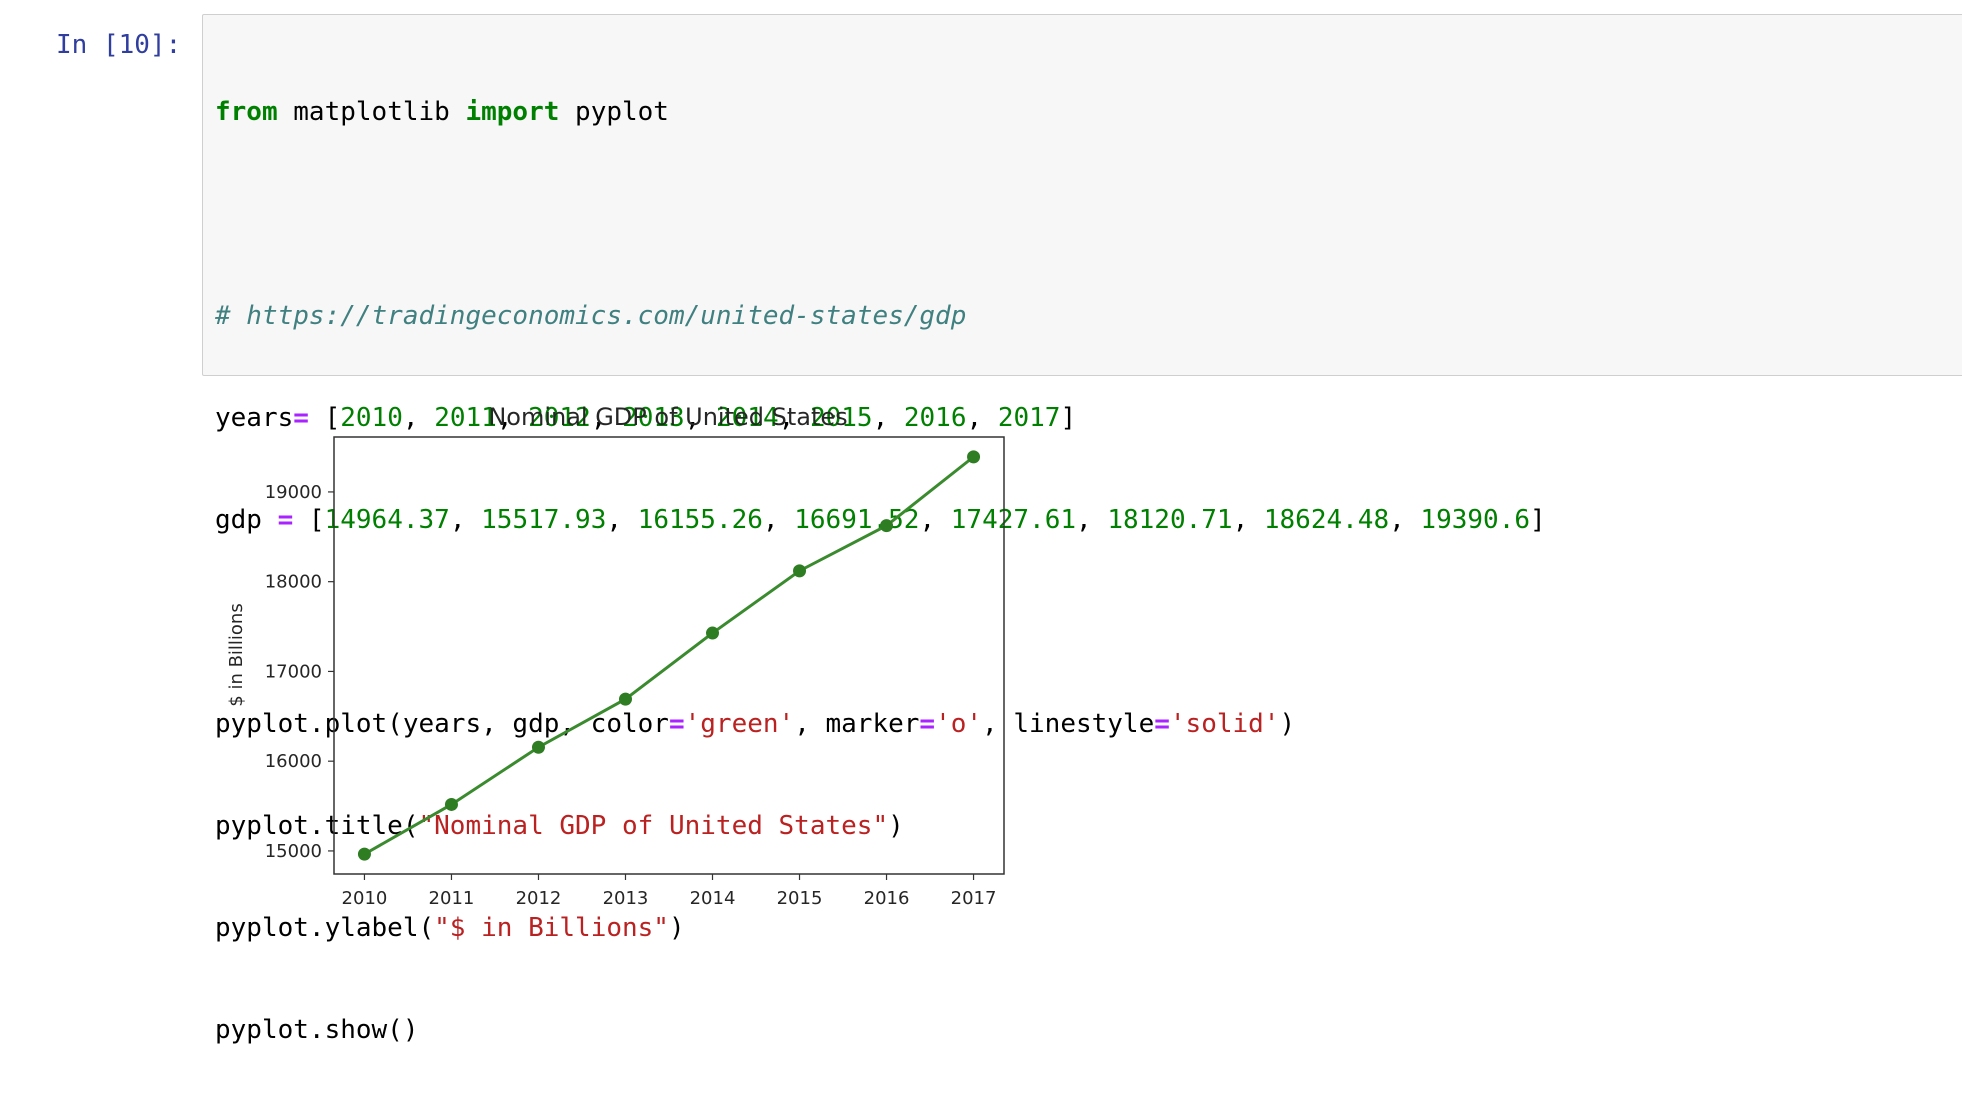  Describe the element at coordinates (857, 520) in the screenshot. I see `gdp-value: 16691.52` at that location.